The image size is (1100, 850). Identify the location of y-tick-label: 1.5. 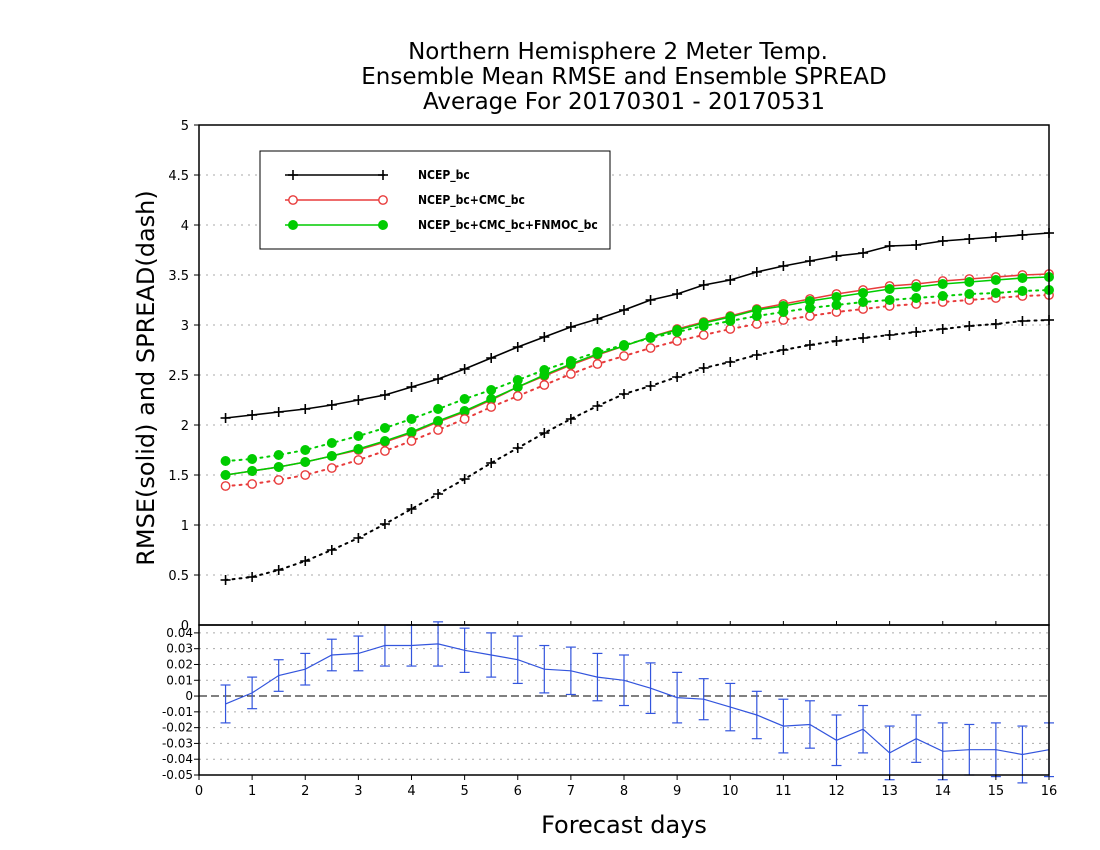
(178, 476).